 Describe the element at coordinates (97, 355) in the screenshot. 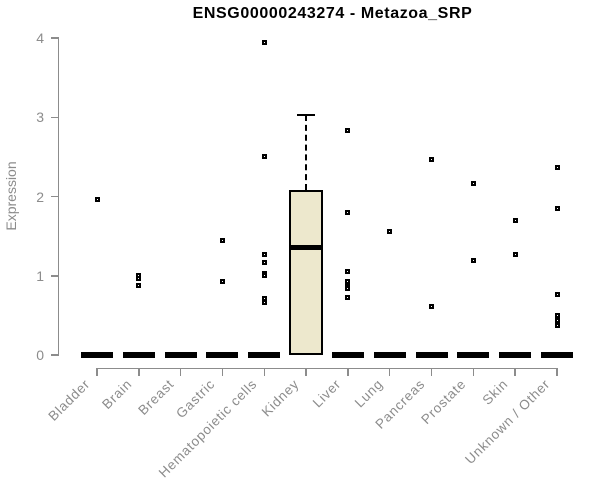

I see `collapsed-box-bladder` at that location.